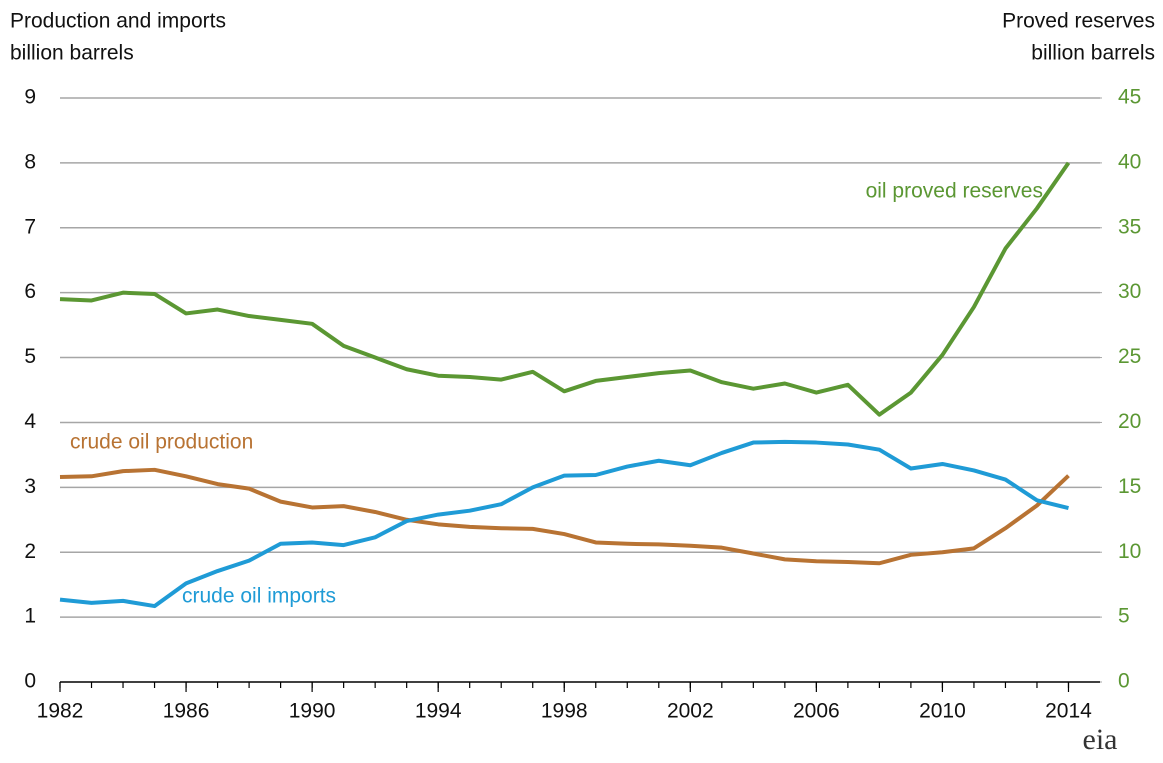 The height and width of the screenshot is (763, 1163). Describe the element at coordinates (1124, 616) in the screenshot. I see `y2-tick-label: 5` at that location.